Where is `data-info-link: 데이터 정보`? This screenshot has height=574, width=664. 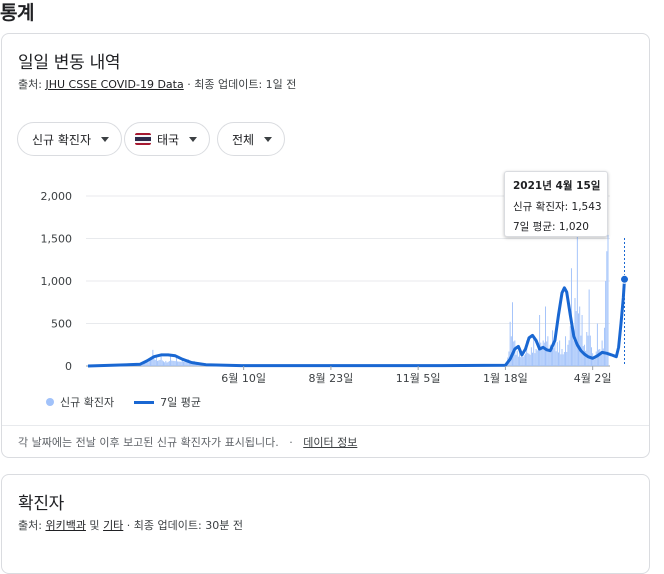
data-info-link: 데이터 정보 is located at coordinates (330, 442).